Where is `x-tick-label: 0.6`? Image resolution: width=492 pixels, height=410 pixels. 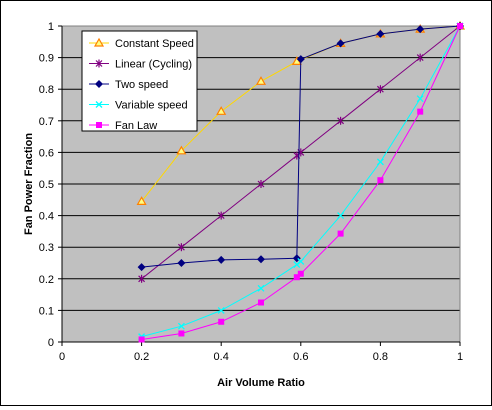 x-tick-label: 0.6 is located at coordinates (300, 357).